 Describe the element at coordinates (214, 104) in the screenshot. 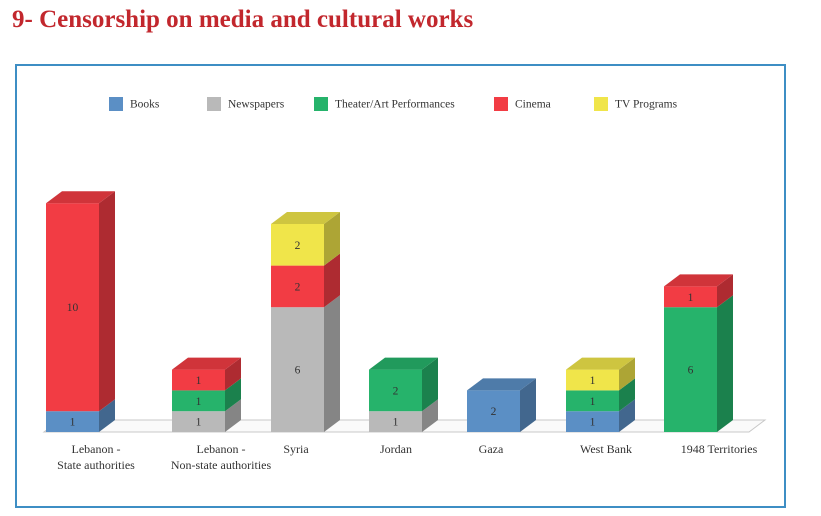

I see `legend-swatch-newspapers` at that location.